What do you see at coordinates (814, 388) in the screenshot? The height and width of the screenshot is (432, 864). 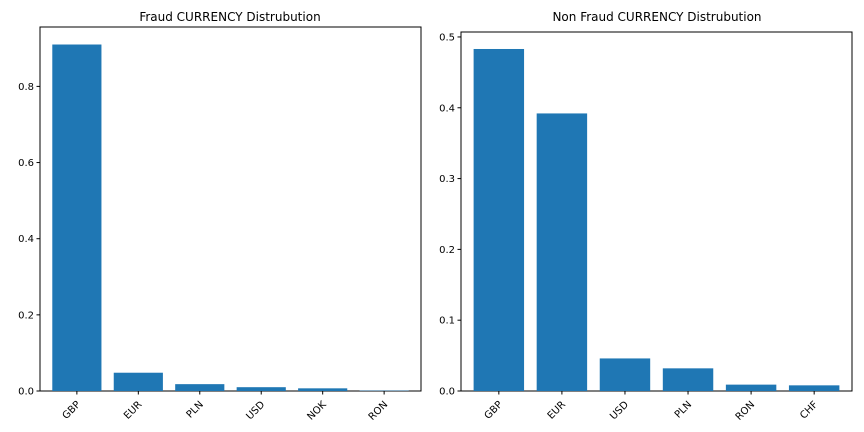 I see `non-fraud-bar-chf` at bounding box center [814, 388].